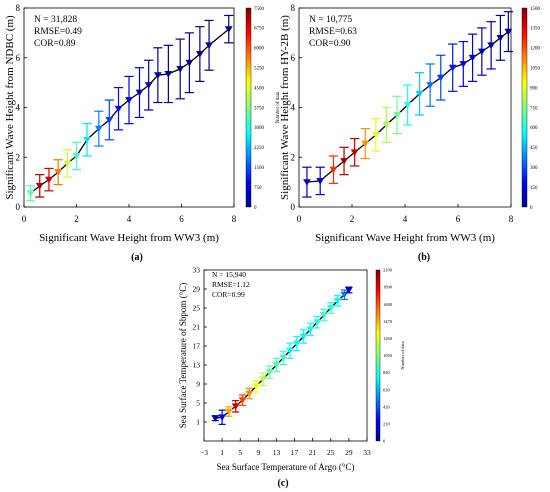 Image resolution: width=550 pixels, height=492 pixels. I want to click on colorbar-tick-label: 3750, so click(259, 108).